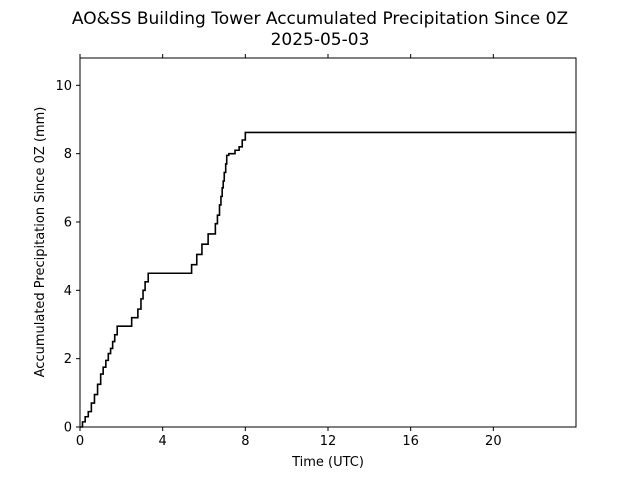 The image size is (640, 480). What do you see at coordinates (68, 291) in the screenshot?
I see `y-tick-label: 4` at bounding box center [68, 291].